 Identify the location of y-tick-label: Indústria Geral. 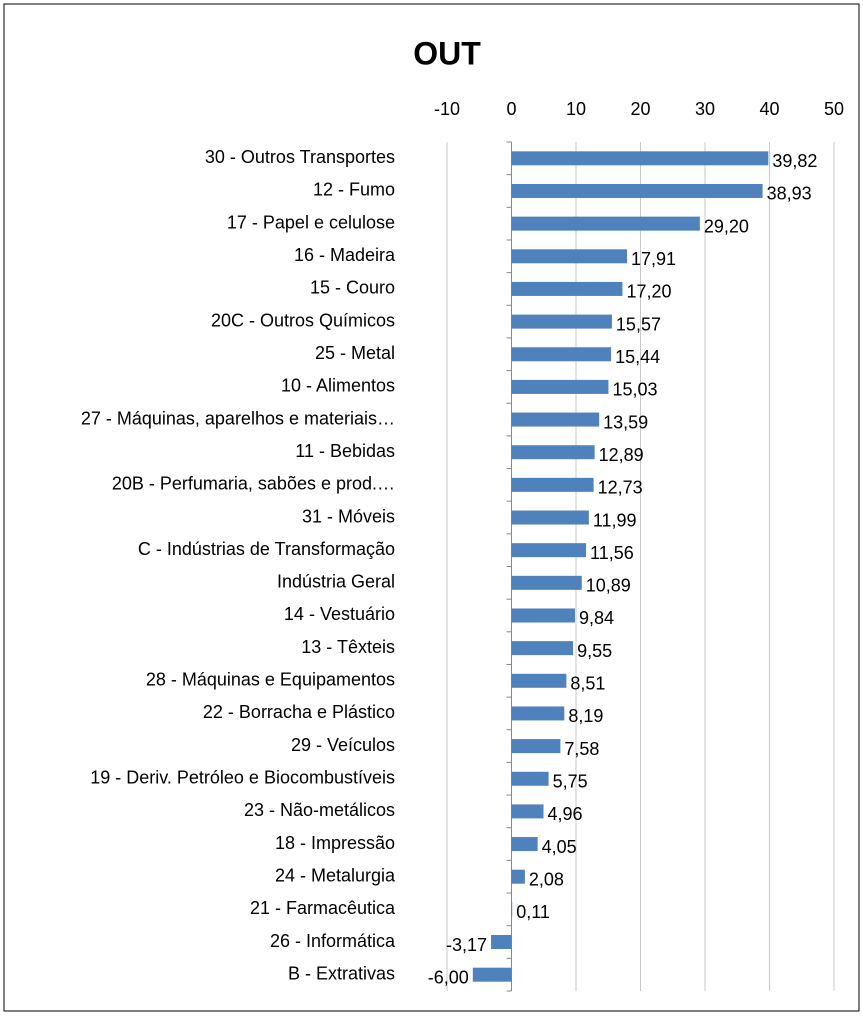
(336, 582).